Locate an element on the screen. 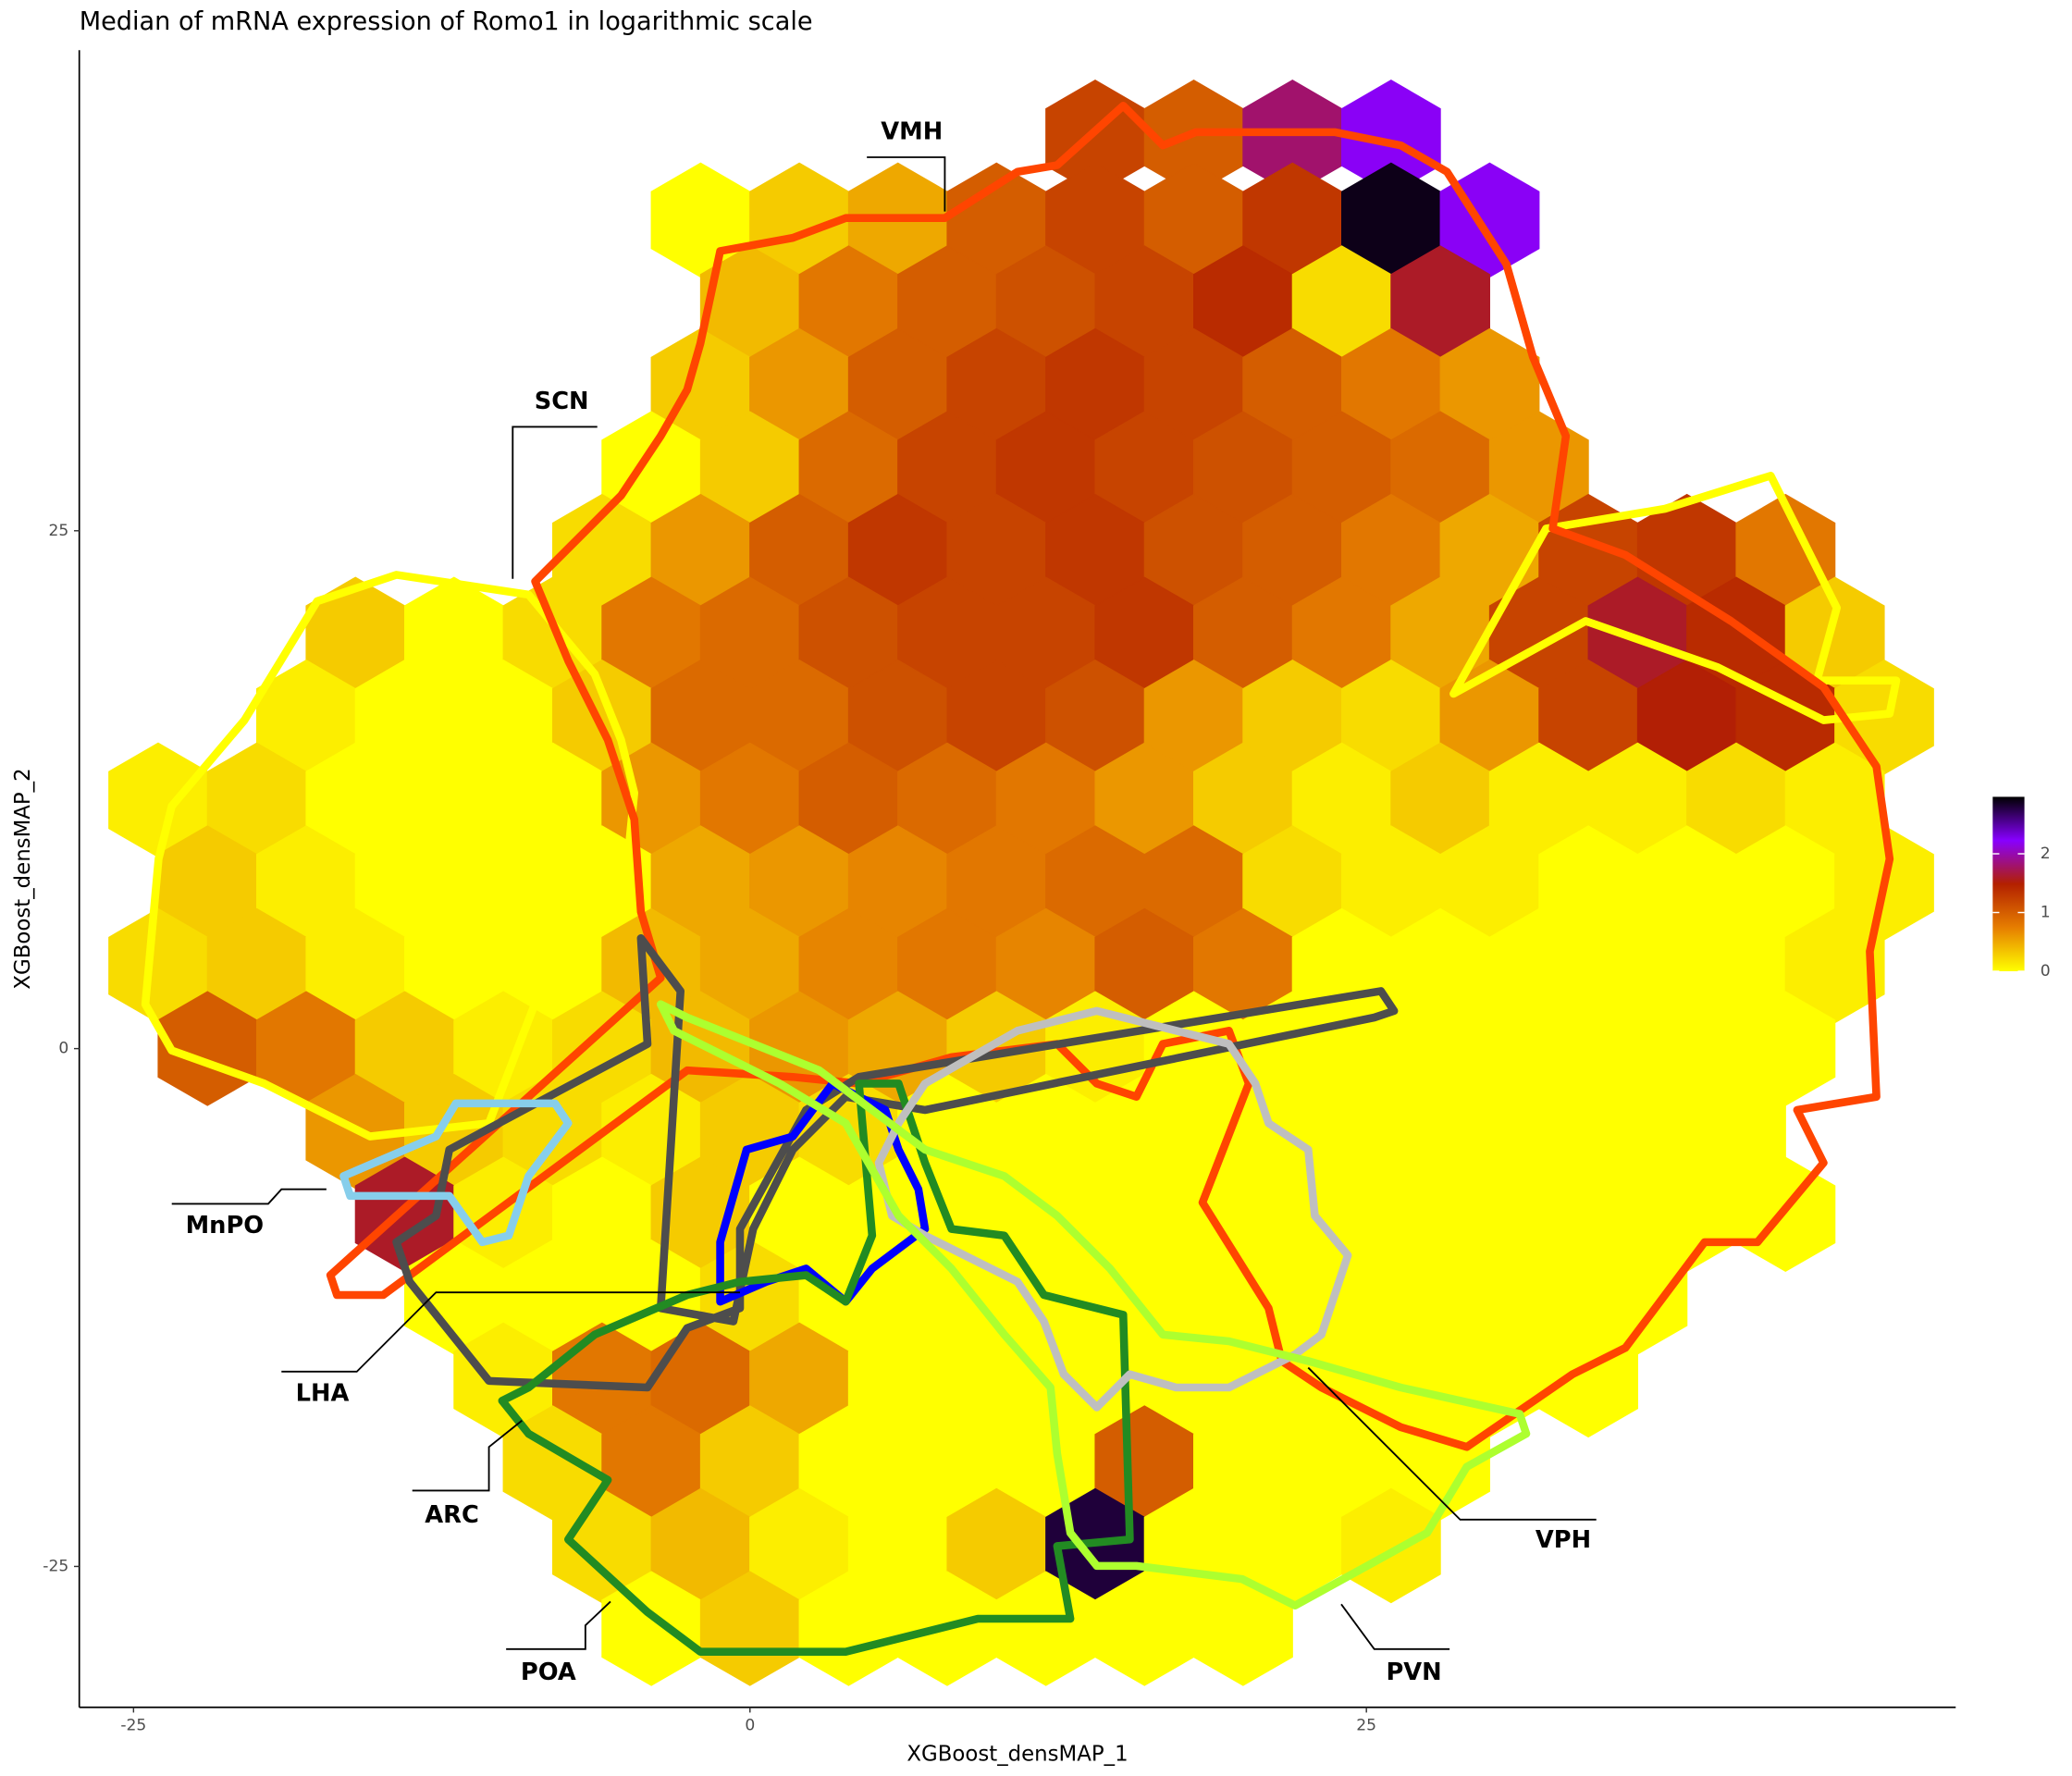 Image resolution: width=2072 pixels, height=1776 pixels. colorbar-tick-label: 1 is located at coordinates (2046, 913).